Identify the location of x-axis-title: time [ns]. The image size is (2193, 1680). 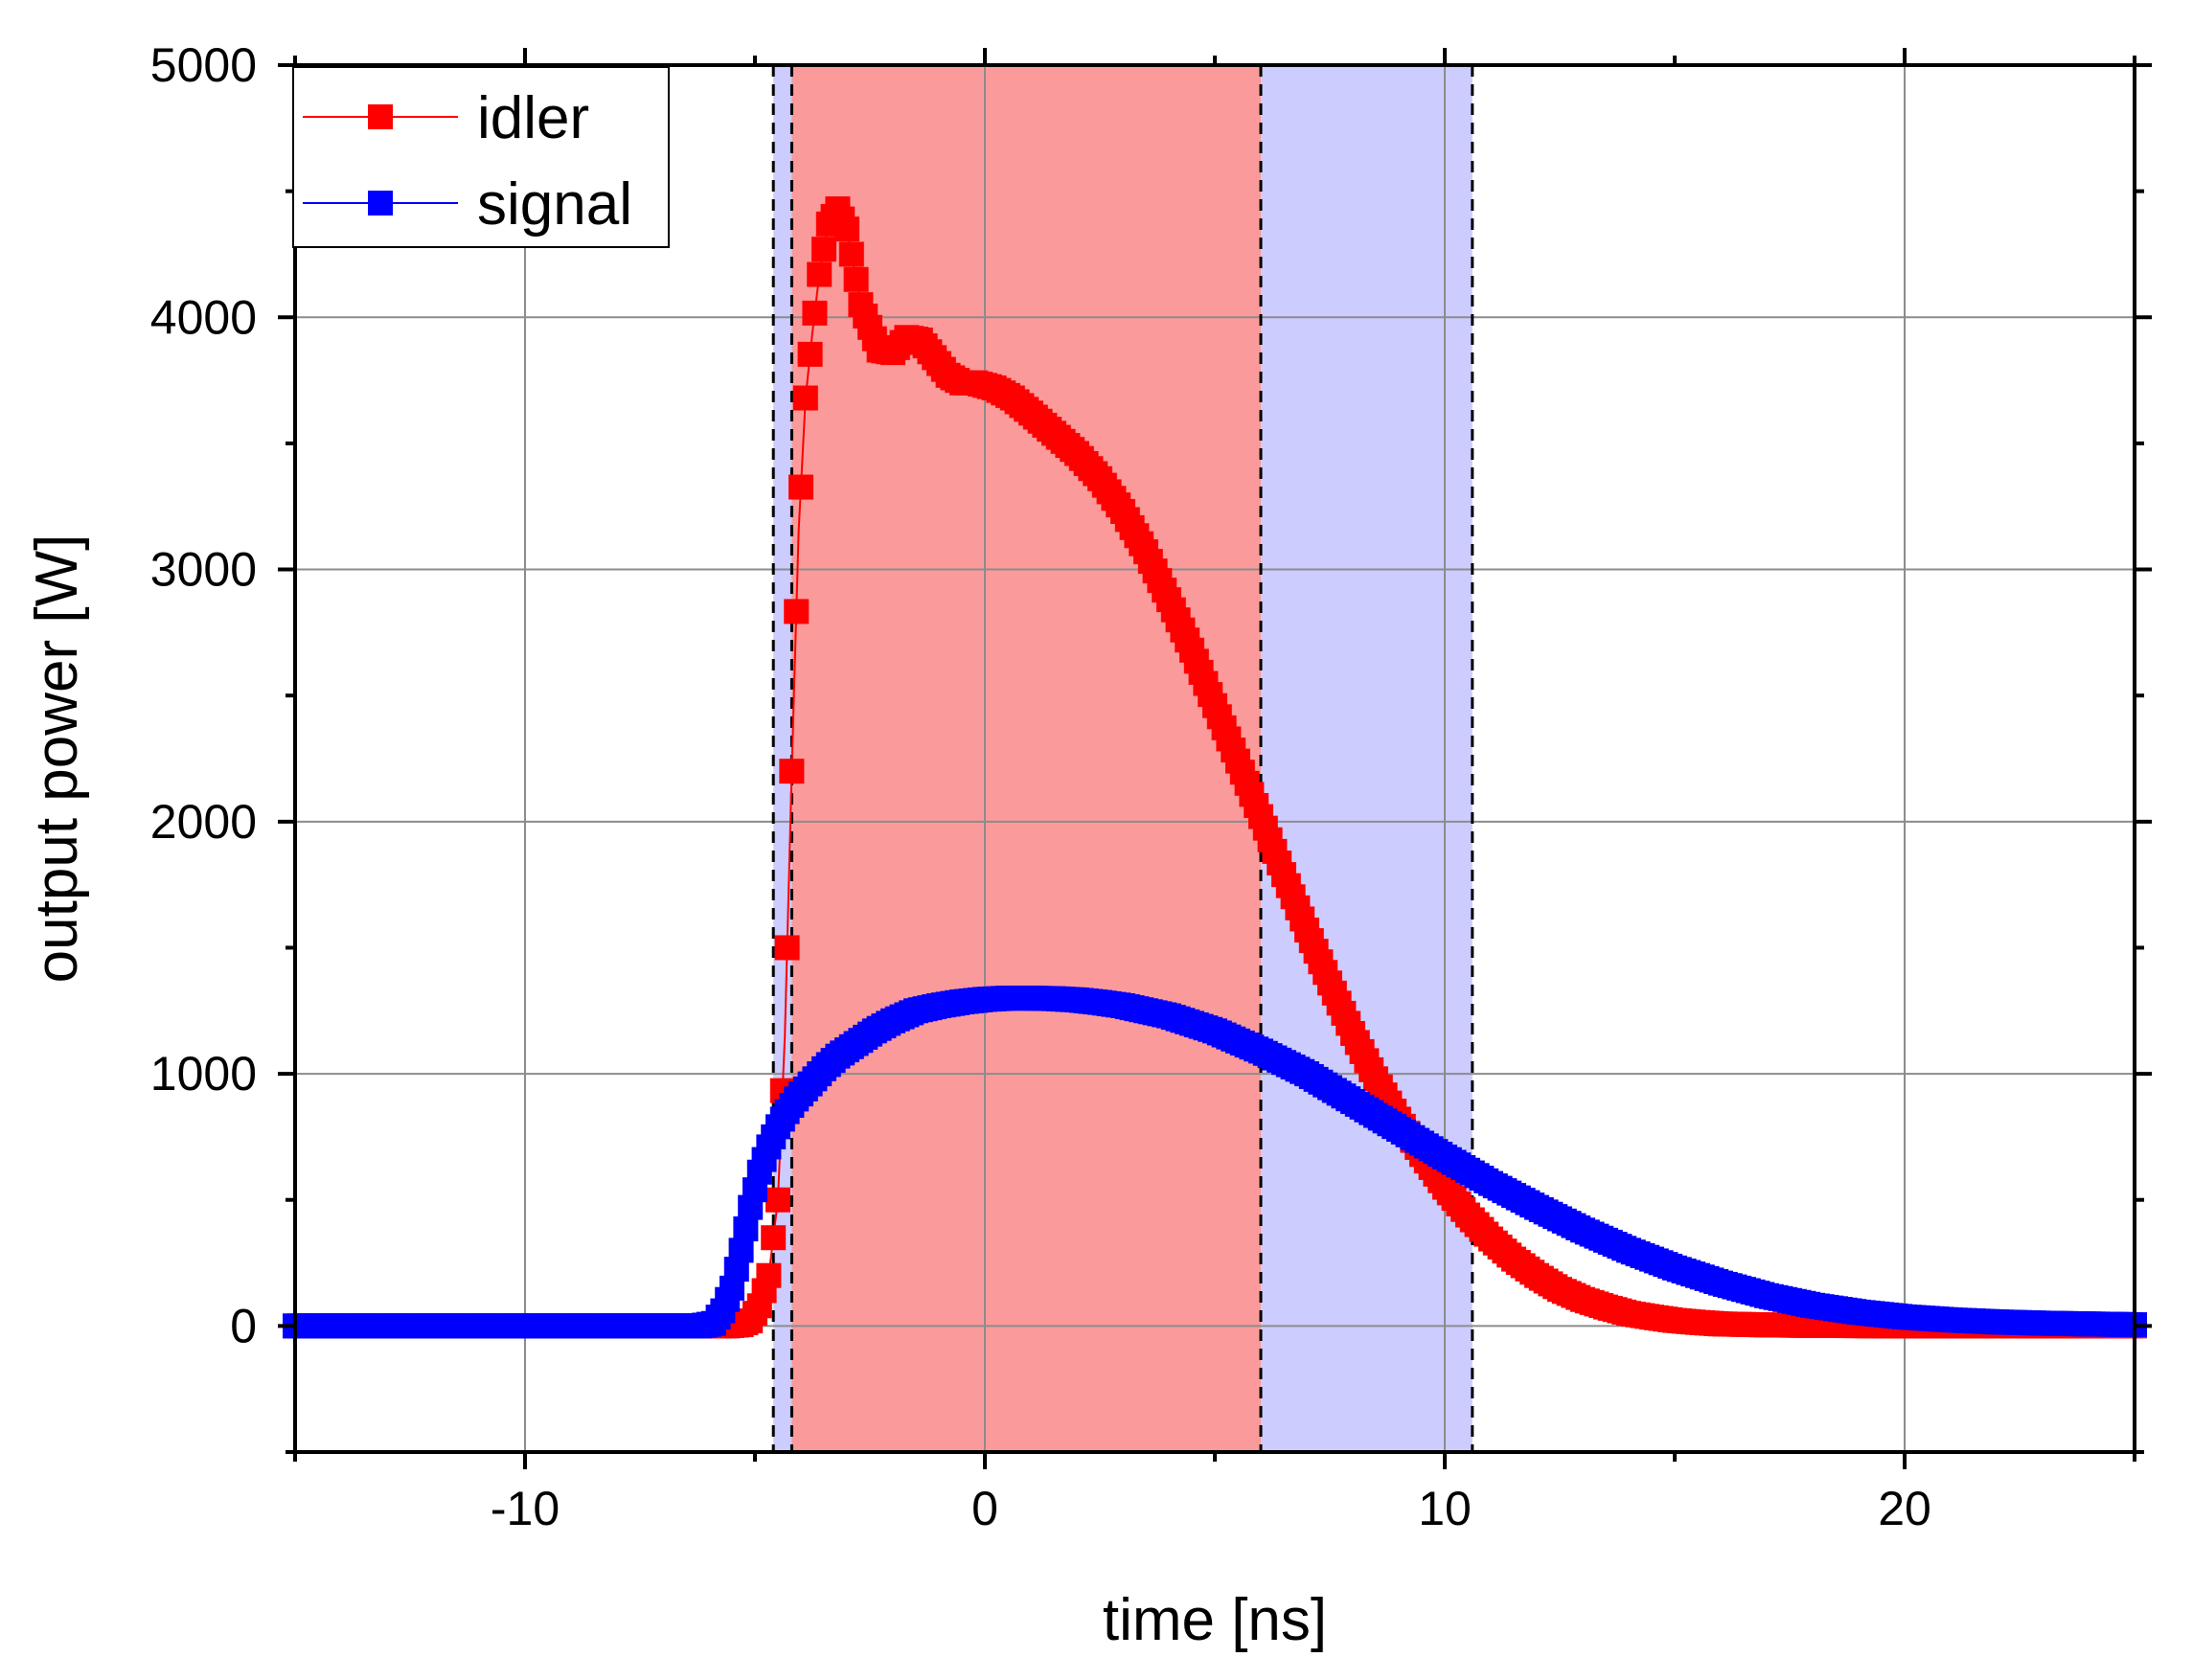
(1215, 1620).